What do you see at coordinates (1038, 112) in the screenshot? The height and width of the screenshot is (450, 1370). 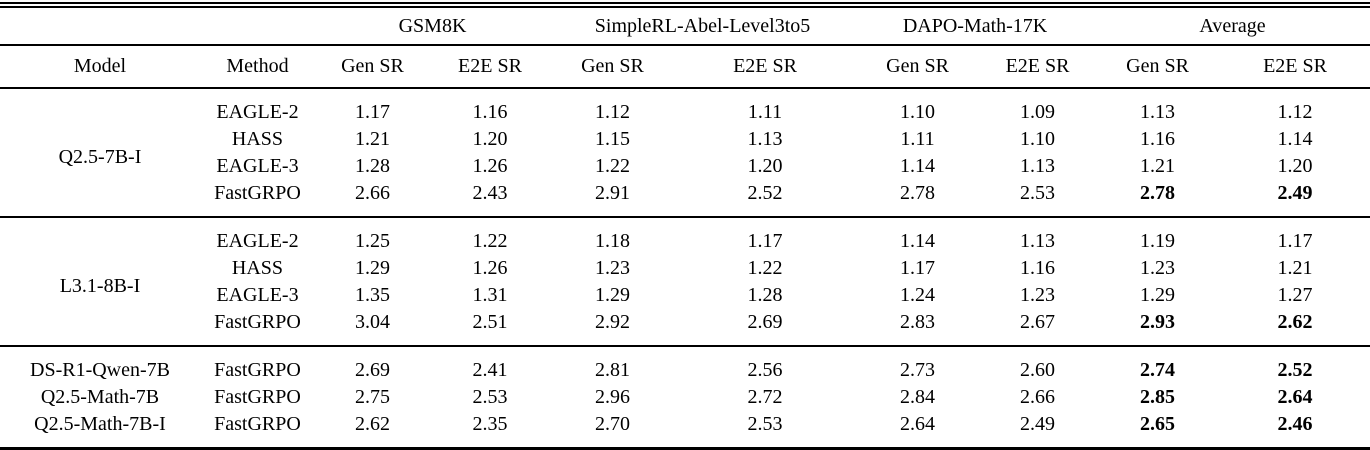 I see `metric-value: 1.09` at bounding box center [1038, 112].